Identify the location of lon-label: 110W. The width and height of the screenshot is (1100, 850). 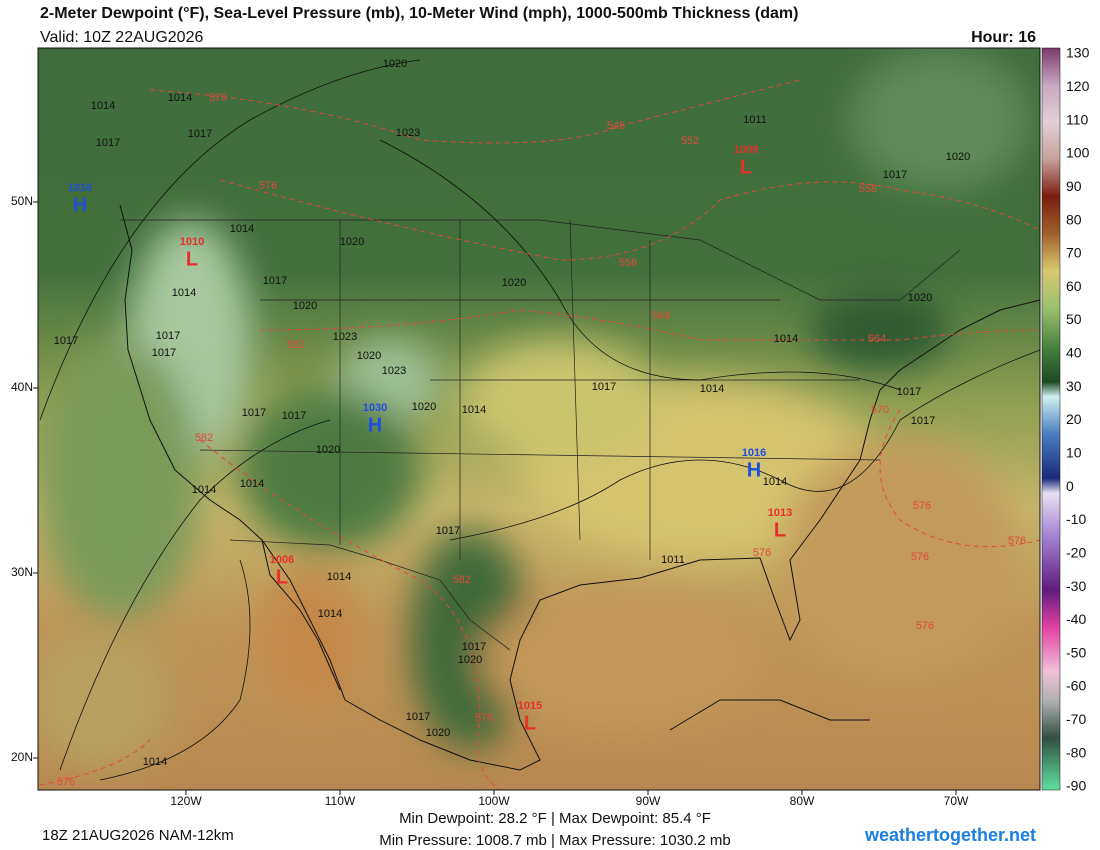
(340, 801).